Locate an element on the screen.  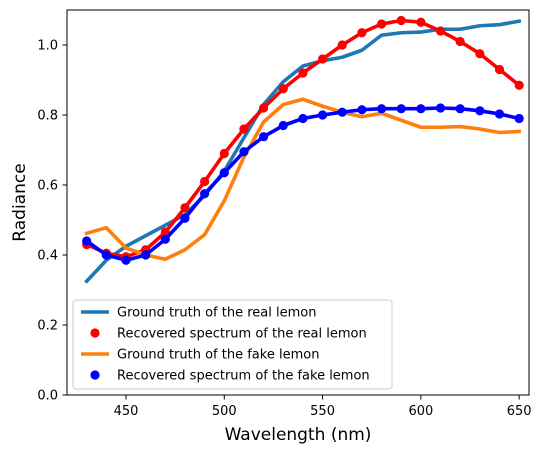
legend-entry: Recovered spectrum of the real lemon is located at coordinates (228, 334).